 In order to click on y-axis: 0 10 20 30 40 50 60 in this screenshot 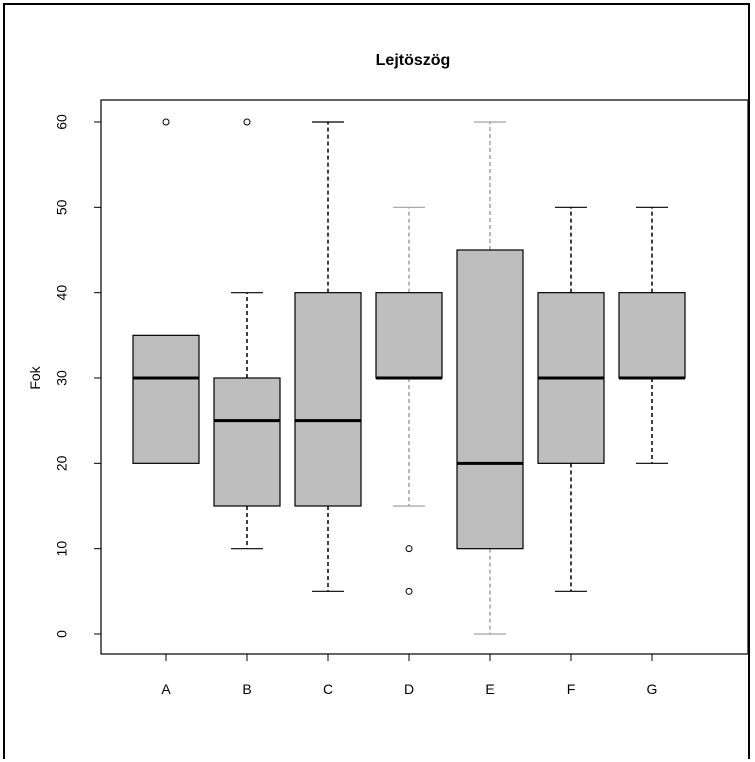, I will do `click(77, 376)`.